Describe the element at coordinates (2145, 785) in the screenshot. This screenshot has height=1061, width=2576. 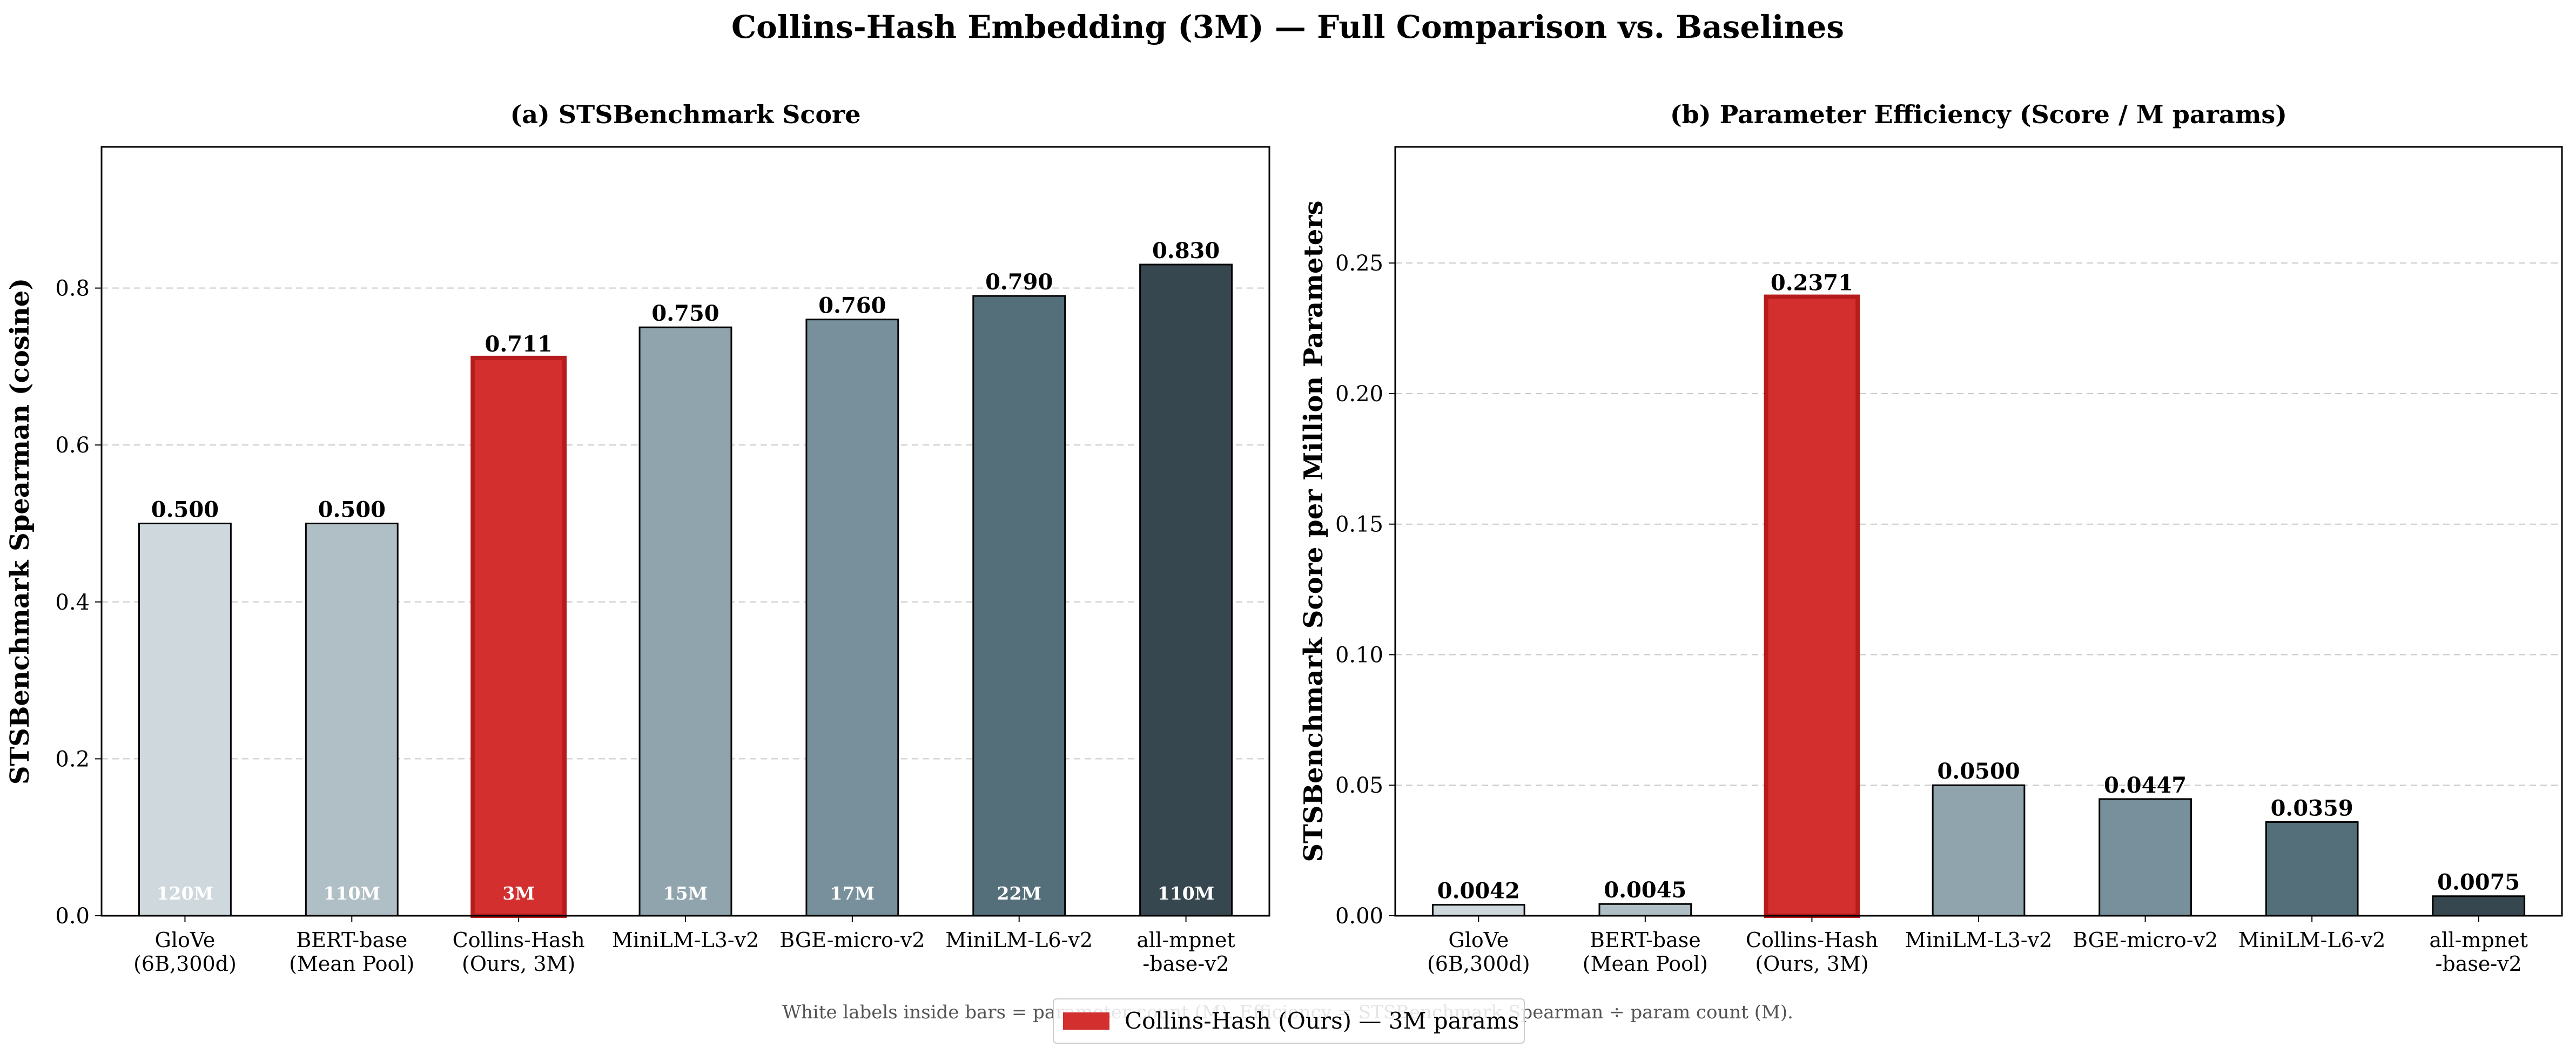
I see `panel-b-value-label: 0.0447` at that location.